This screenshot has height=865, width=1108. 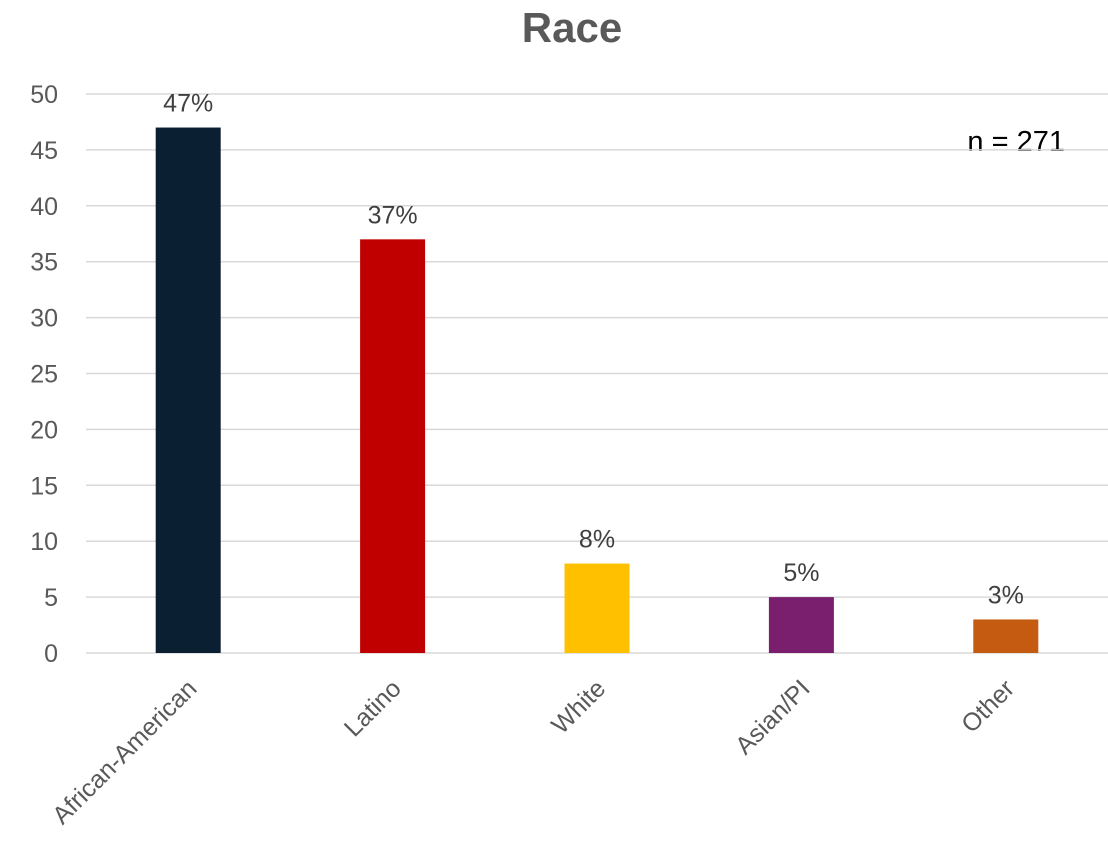 What do you see at coordinates (988, 706) in the screenshot?
I see `category-label: Other` at bounding box center [988, 706].